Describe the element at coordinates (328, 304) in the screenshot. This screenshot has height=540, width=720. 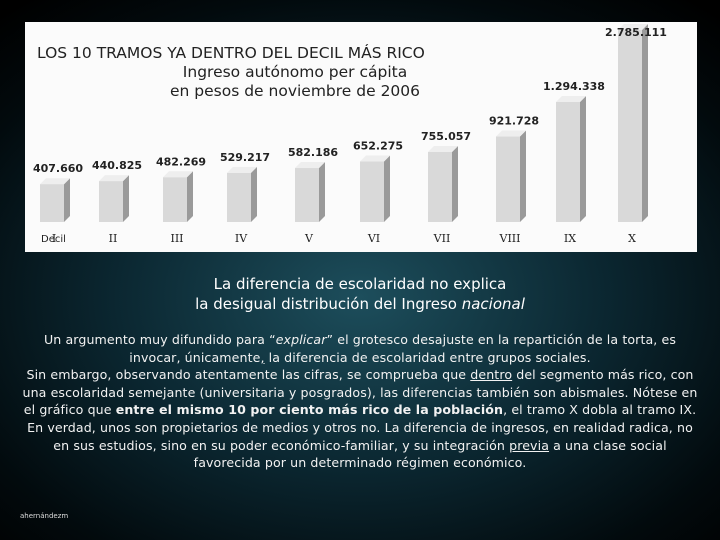
I see `heading-line-2-text: la desigual distribución del Ingreso` at that location.